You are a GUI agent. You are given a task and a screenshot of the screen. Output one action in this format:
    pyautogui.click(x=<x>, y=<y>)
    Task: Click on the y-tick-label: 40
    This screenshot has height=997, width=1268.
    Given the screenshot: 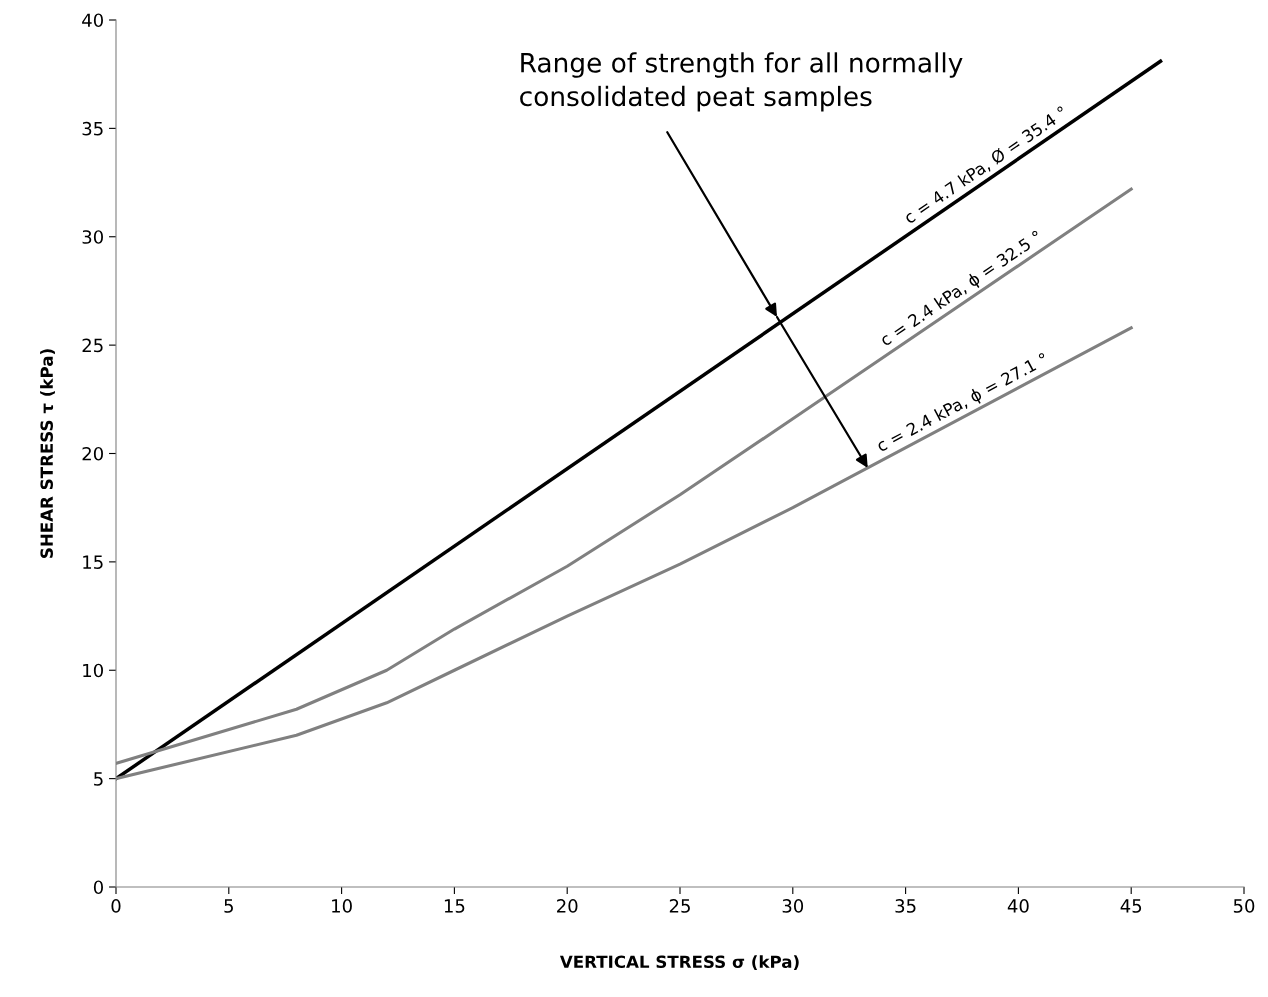 What is the action you would take?
    pyautogui.click(x=92, y=20)
    